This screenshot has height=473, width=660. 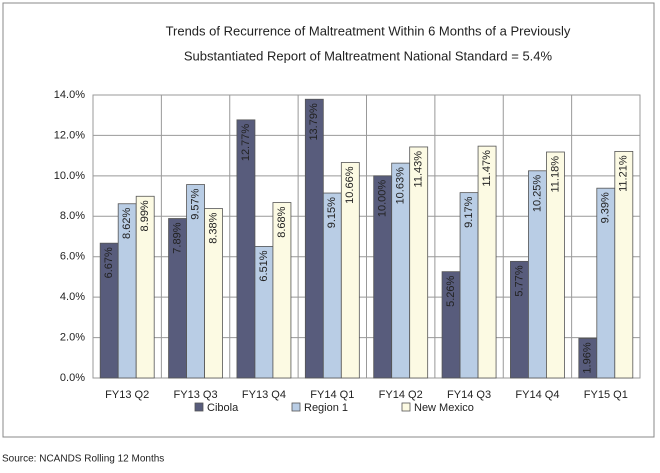 I want to click on x-tick-label: FY14 Q1, so click(x=332, y=395).